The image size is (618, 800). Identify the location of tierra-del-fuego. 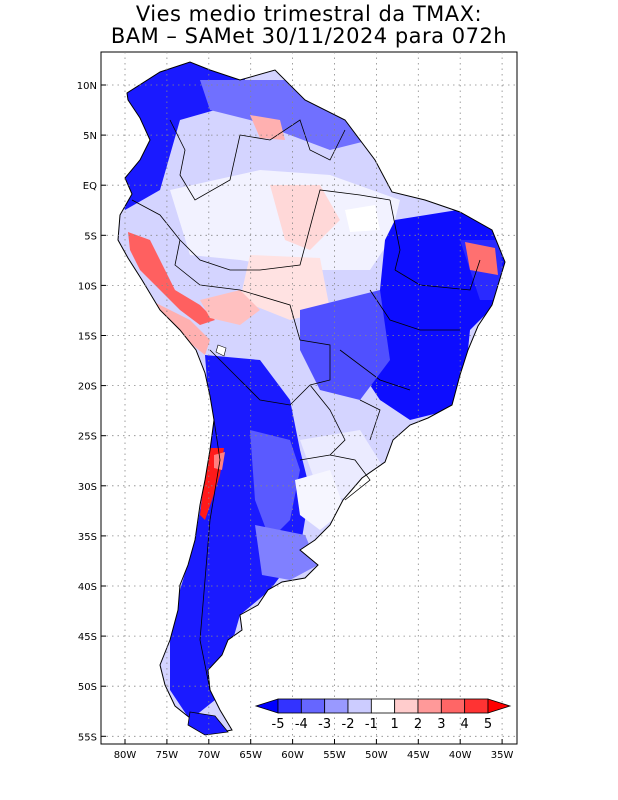
(208, 723).